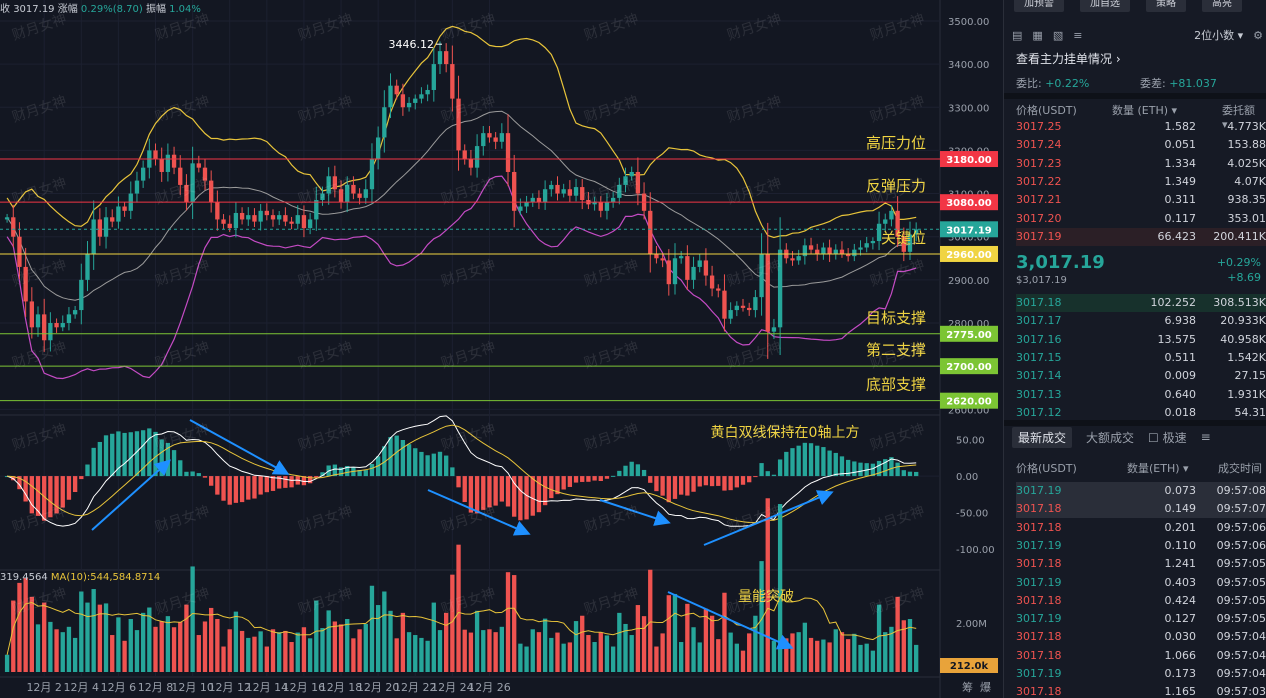 This screenshot has height=698, width=1266. Describe the element at coordinates (1141, 509) in the screenshot. I see `trade-row: 3017.18 0.149 09:57:07` at that location.